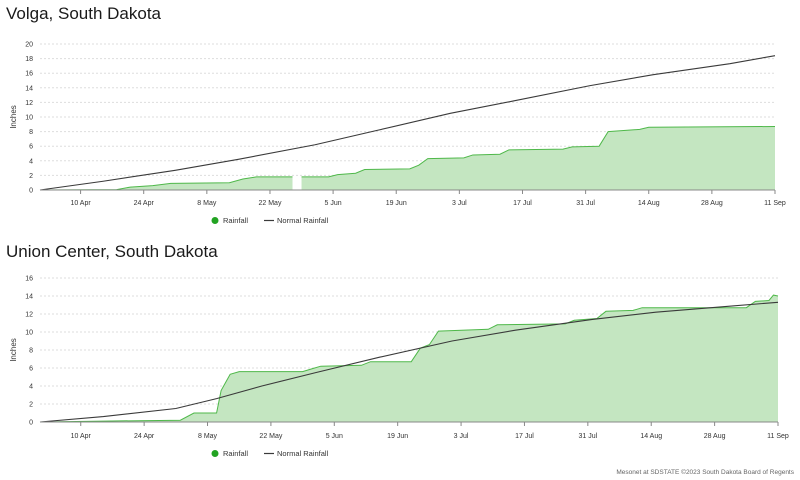  I want to click on chart-title-union-center: Union Center, South Dakota, so click(112, 251).